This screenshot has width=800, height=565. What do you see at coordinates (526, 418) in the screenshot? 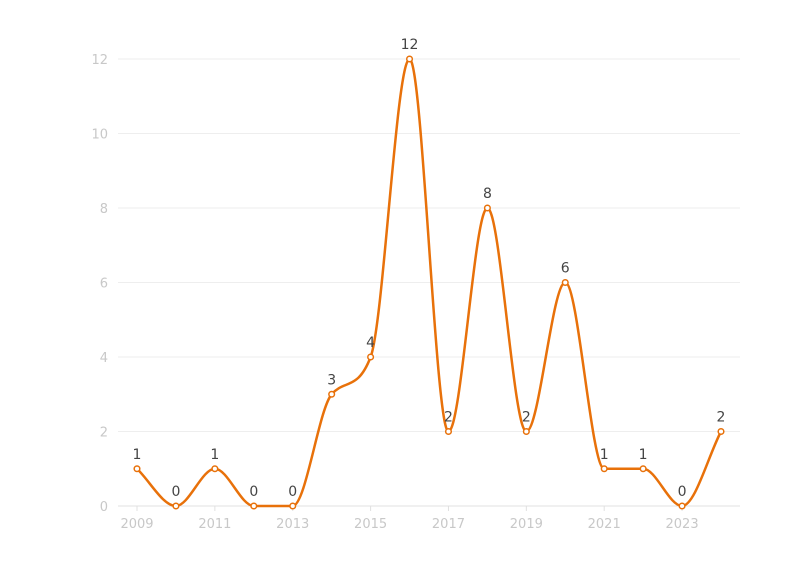
I see `data-label-2019: 2` at bounding box center [526, 418].